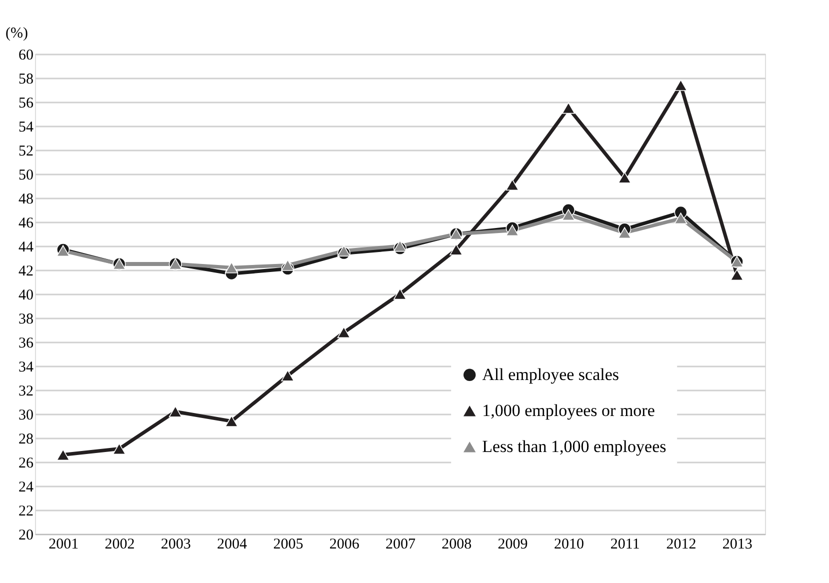 Image resolution: width=829 pixels, height=583 pixels. What do you see at coordinates (232, 544) in the screenshot?
I see `x-tick-label: 2004` at bounding box center [232, 544].